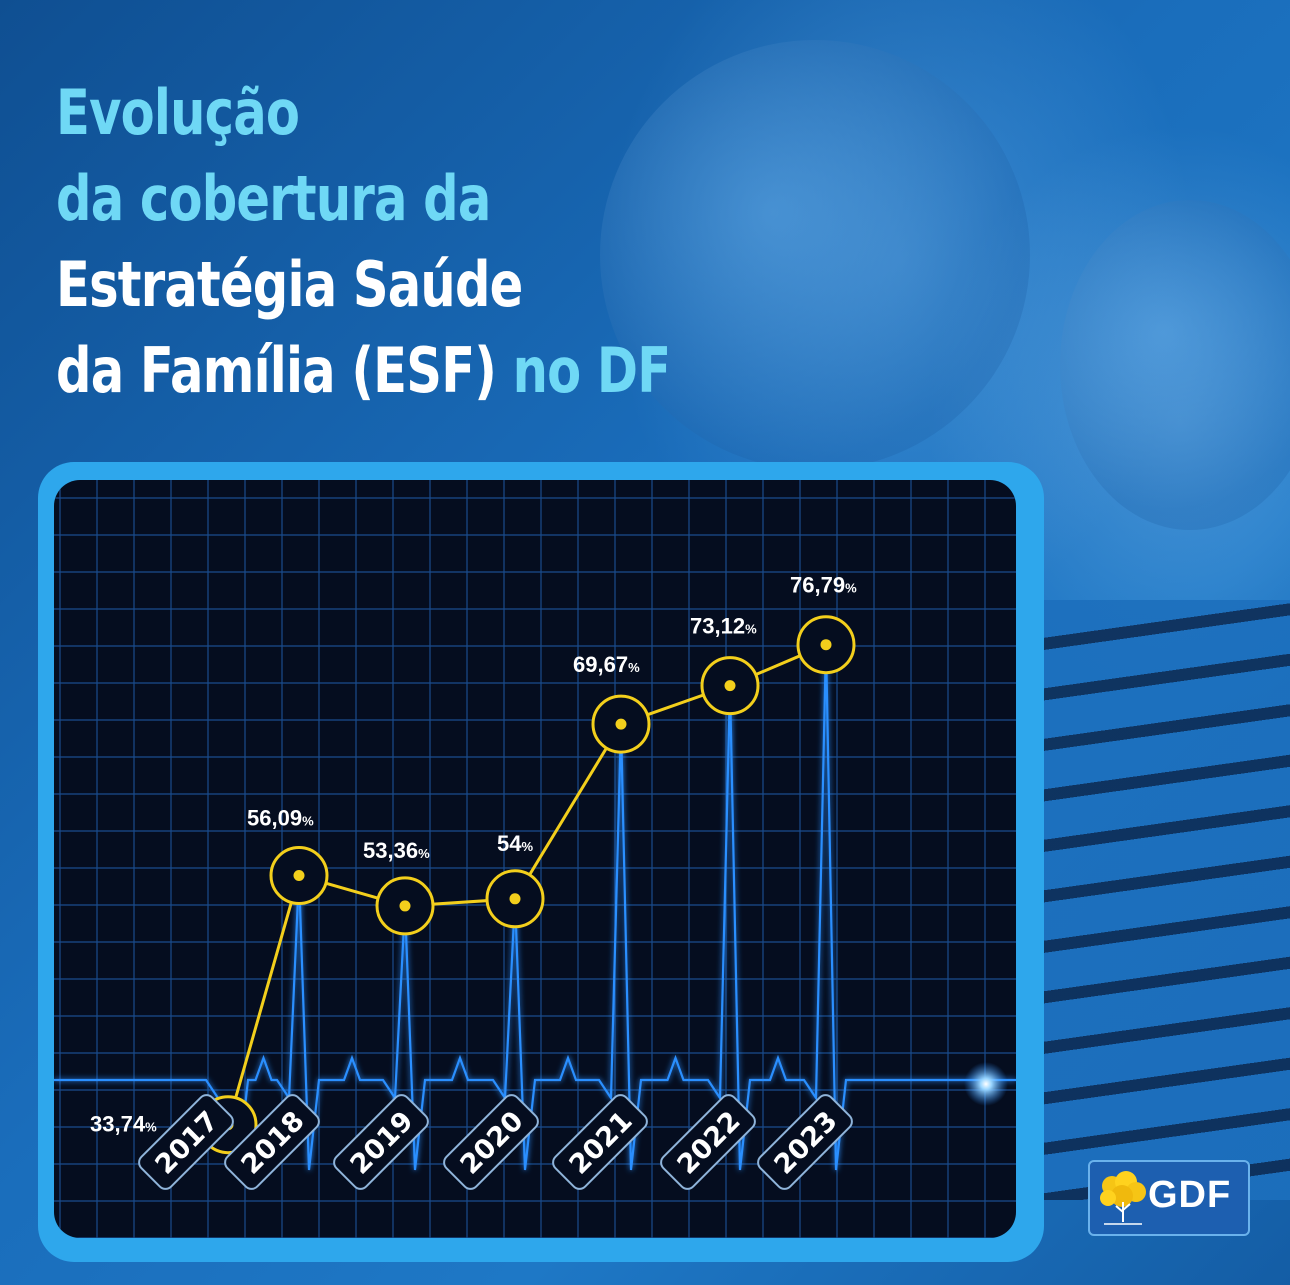  I want to click on value-label-number: 73,12, so click(717, 626).